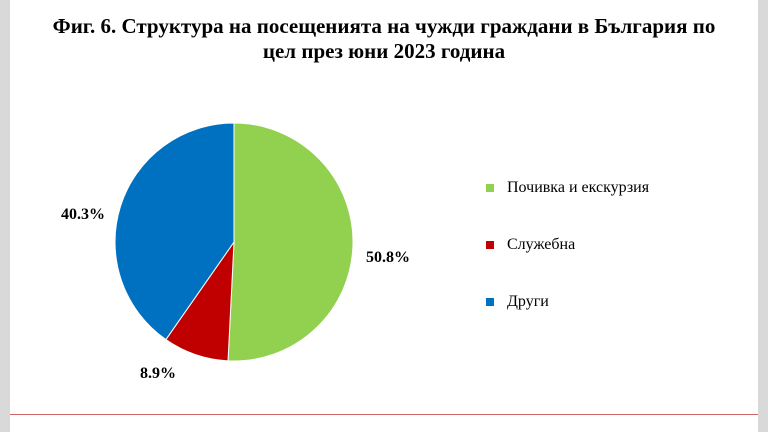 This screenshot has width=768, height=432. Describe the element at coordinates (384, 414) in the screenshot. I see `footer-divider` at that location.